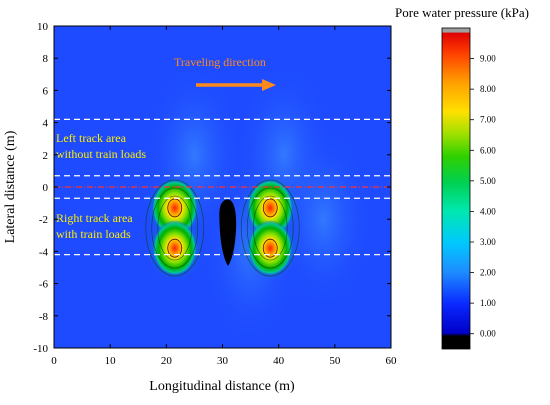 The image size is (550, 405). What do you see at coordinates (488, 211) in the screenshot?
I see `colorbar-tick-label: 4.00` at bounding box center [488, 211].